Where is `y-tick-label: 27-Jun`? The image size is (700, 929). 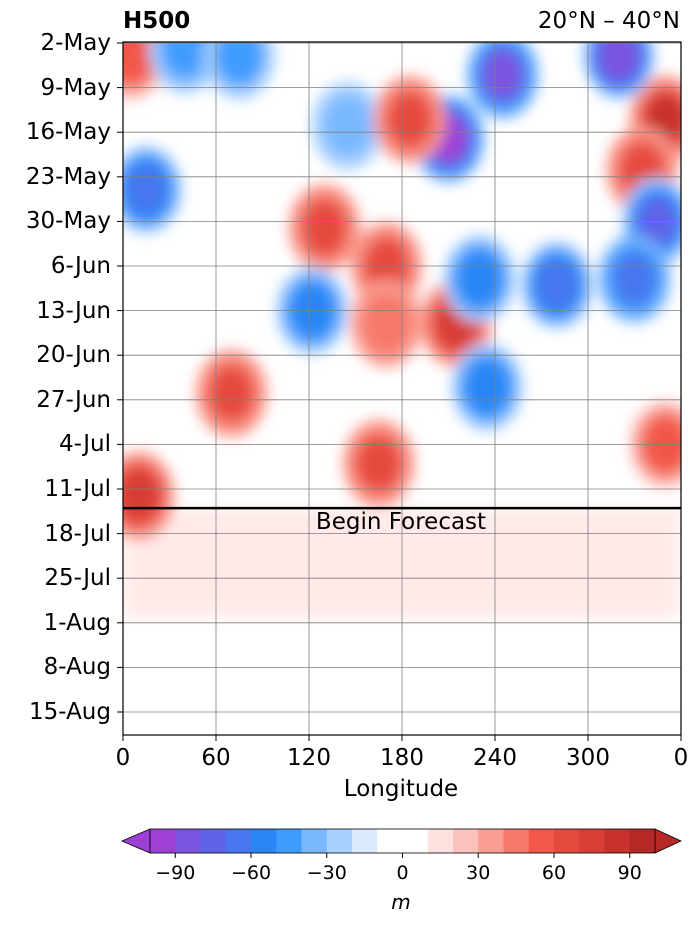
y-tick-label: 27-Jun is located at coordinates (73, 399).